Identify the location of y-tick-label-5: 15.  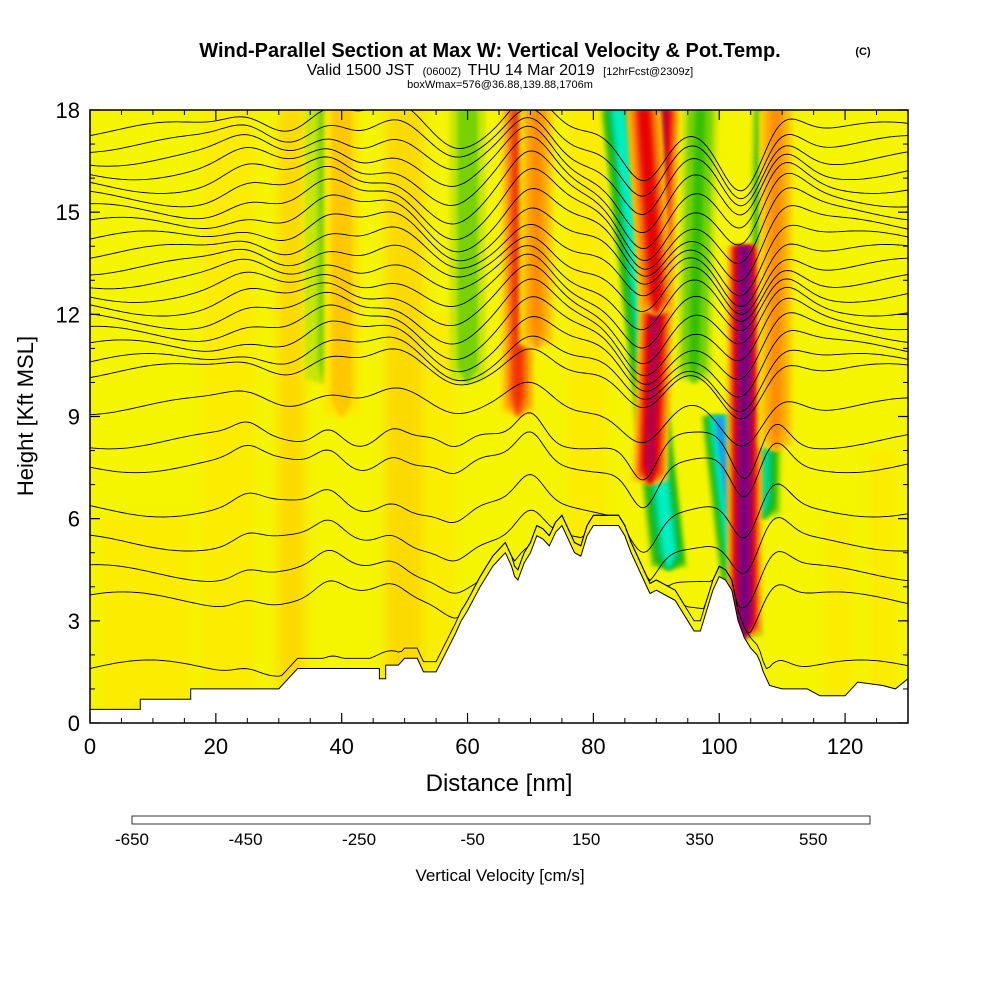
(68, 212).